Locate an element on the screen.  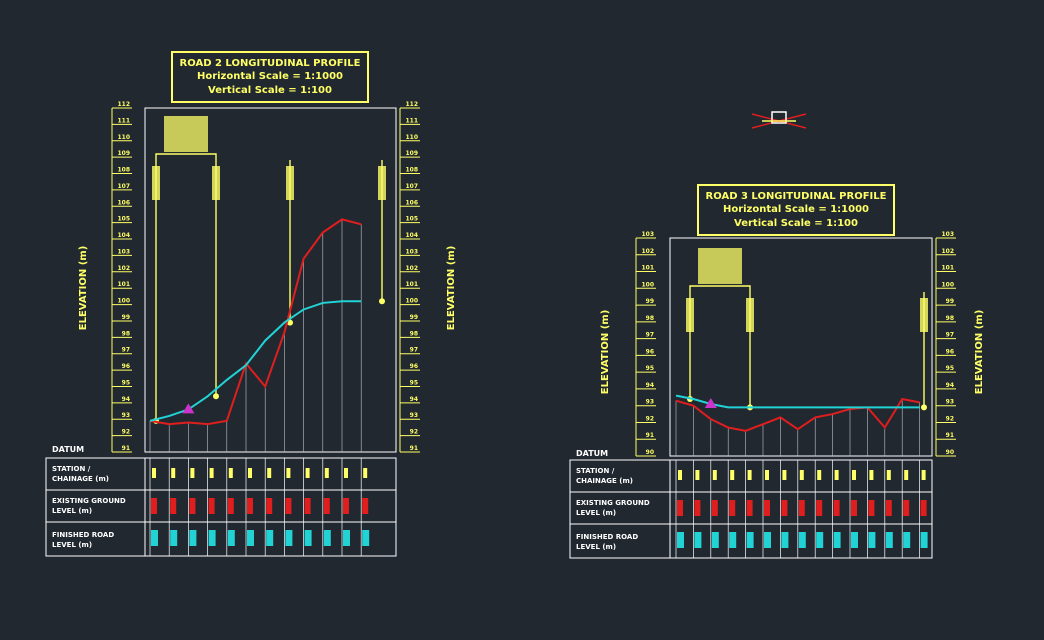
road2-tick-label: 92 is located at coordinates (414, 432).